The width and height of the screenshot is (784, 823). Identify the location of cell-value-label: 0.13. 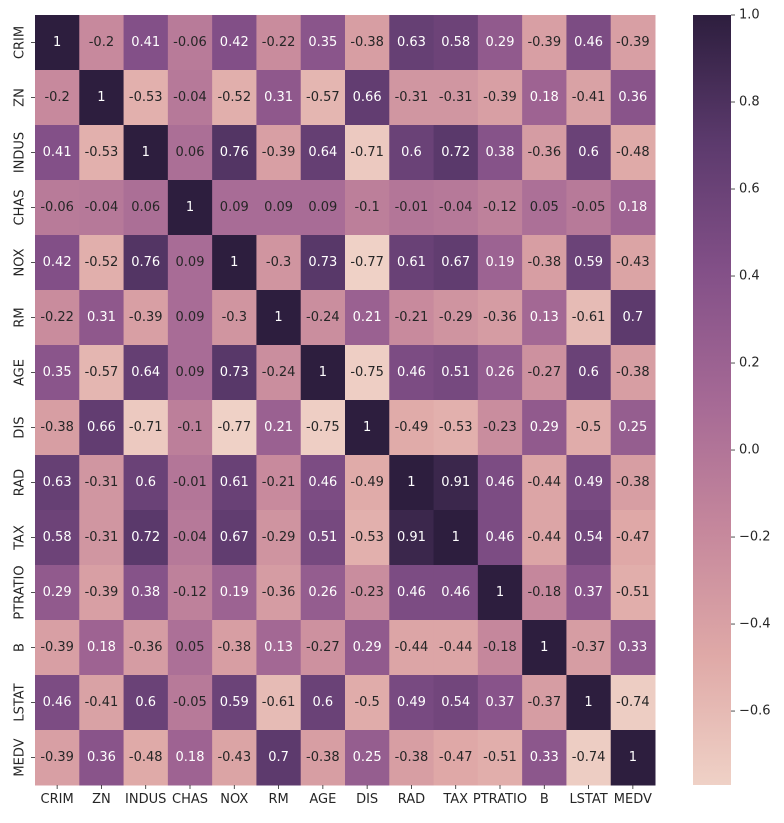
(278, 647).